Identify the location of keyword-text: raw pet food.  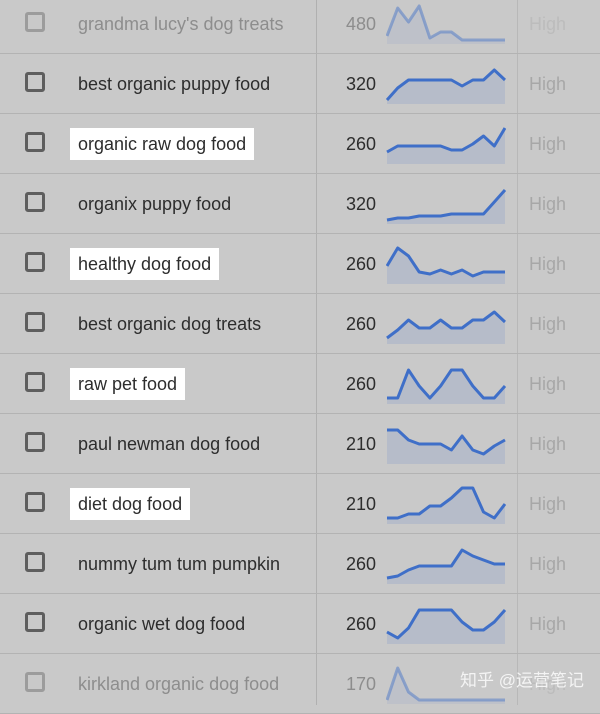
(128, 384).